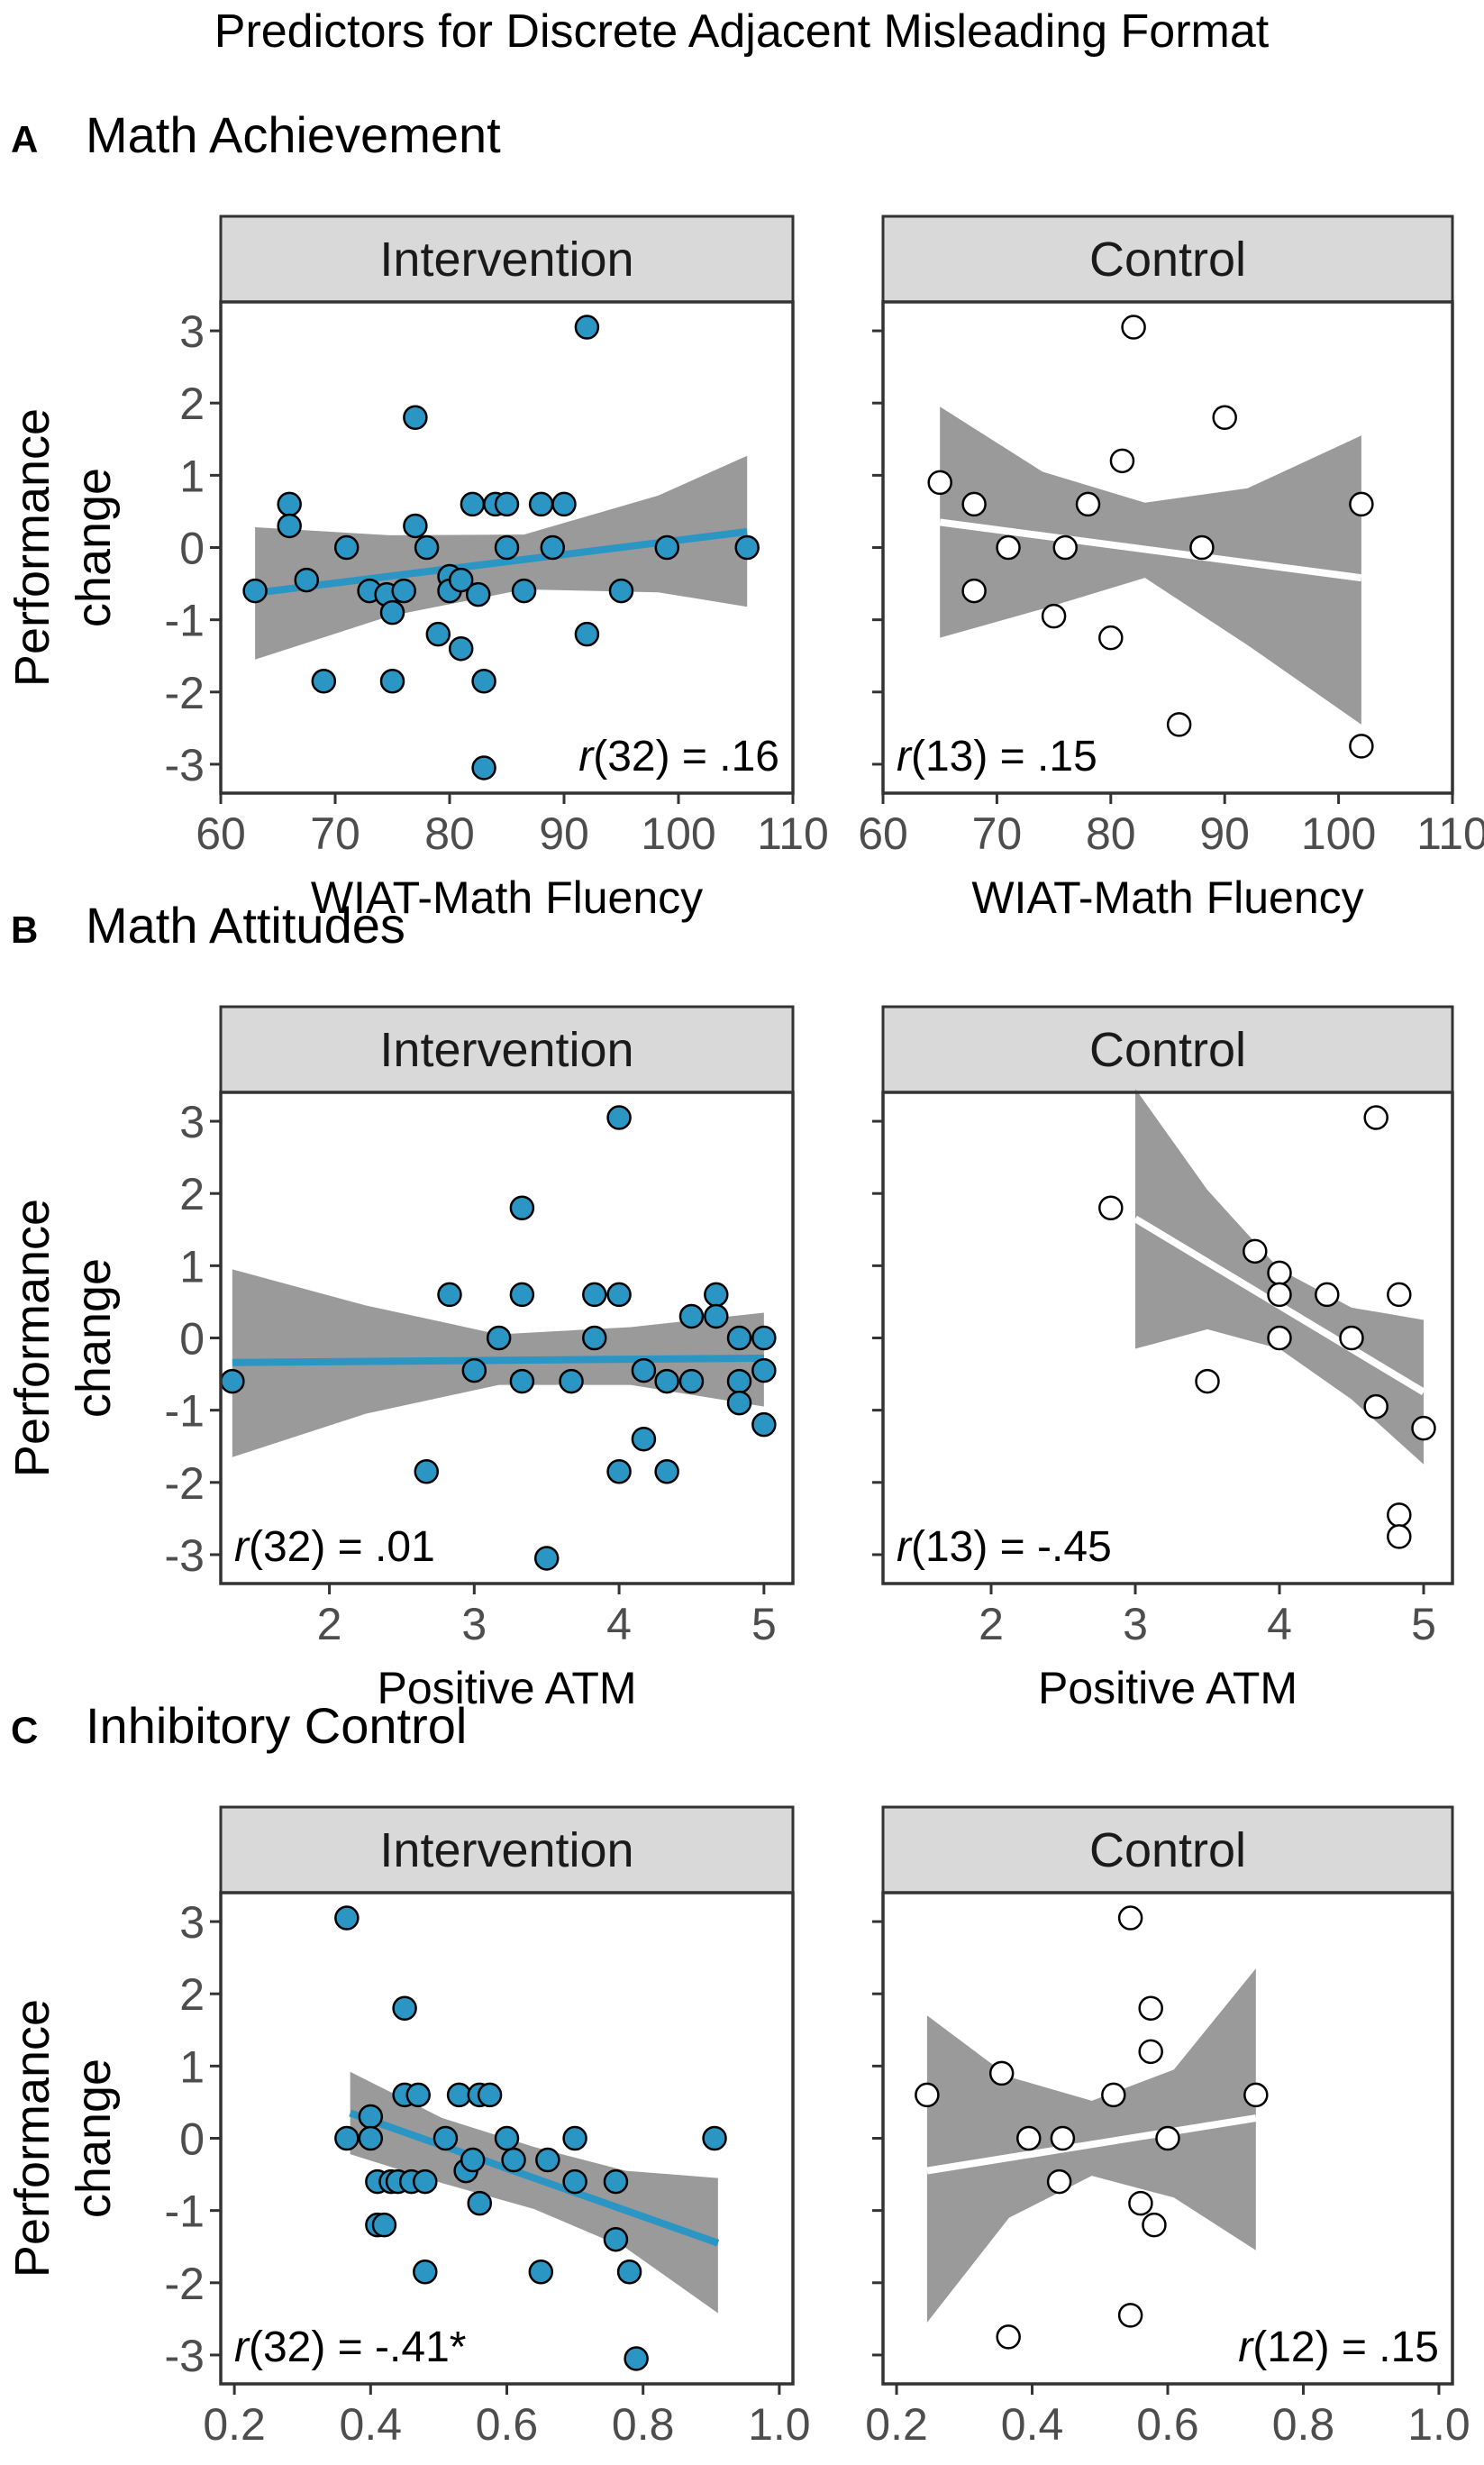 This screenshot has height=2465, width=1484. Describe the element at coordinates (507, 2464) in the screenshot. I see `x-axis-title: H&F Mixed Block` at that location.